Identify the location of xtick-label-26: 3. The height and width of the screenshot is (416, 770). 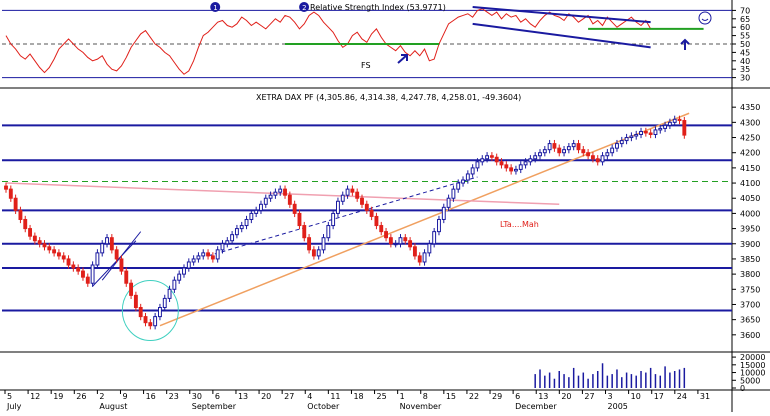
(610, 396).